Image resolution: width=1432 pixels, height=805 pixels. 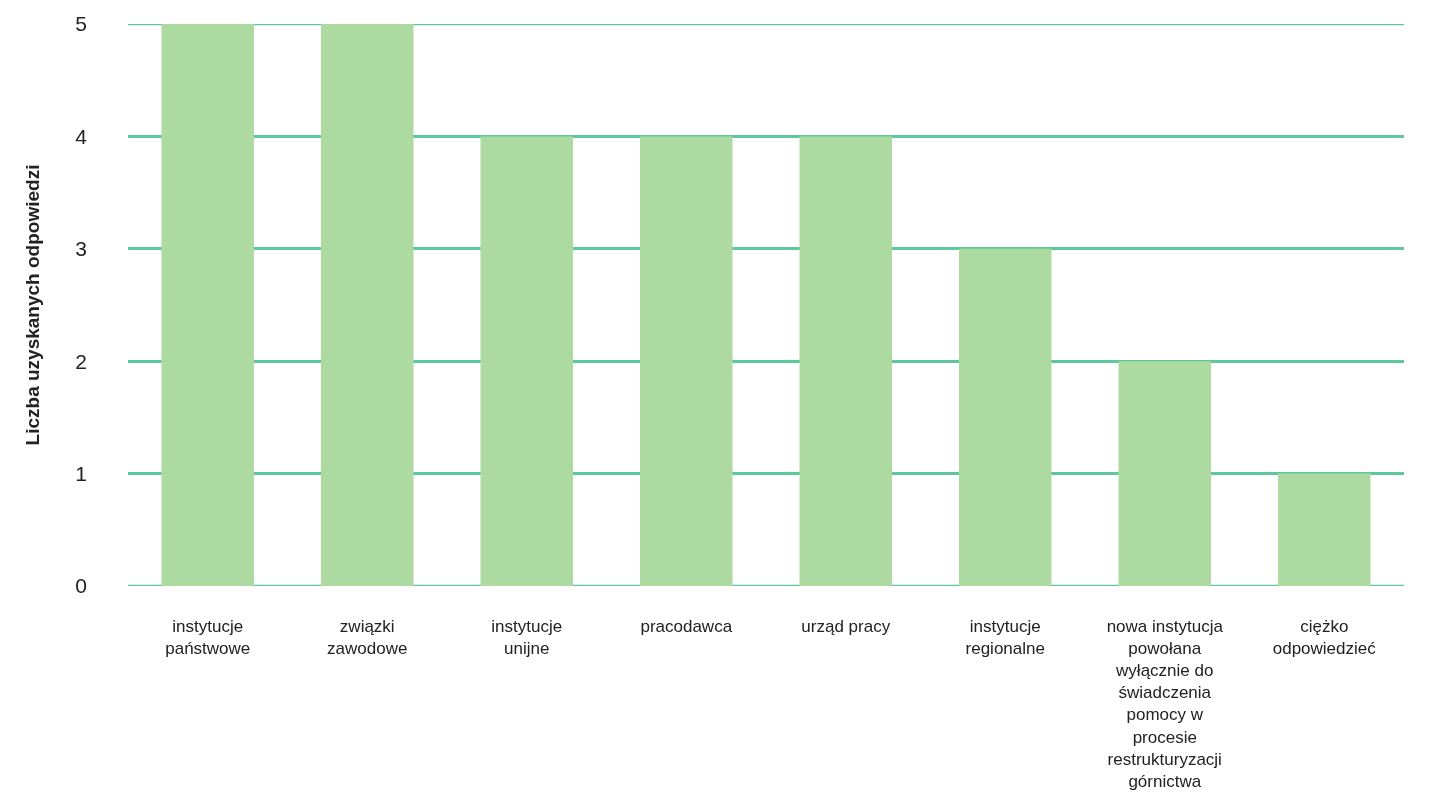 I want to click on y-tick-label: 3, so click(x=81, y=249).